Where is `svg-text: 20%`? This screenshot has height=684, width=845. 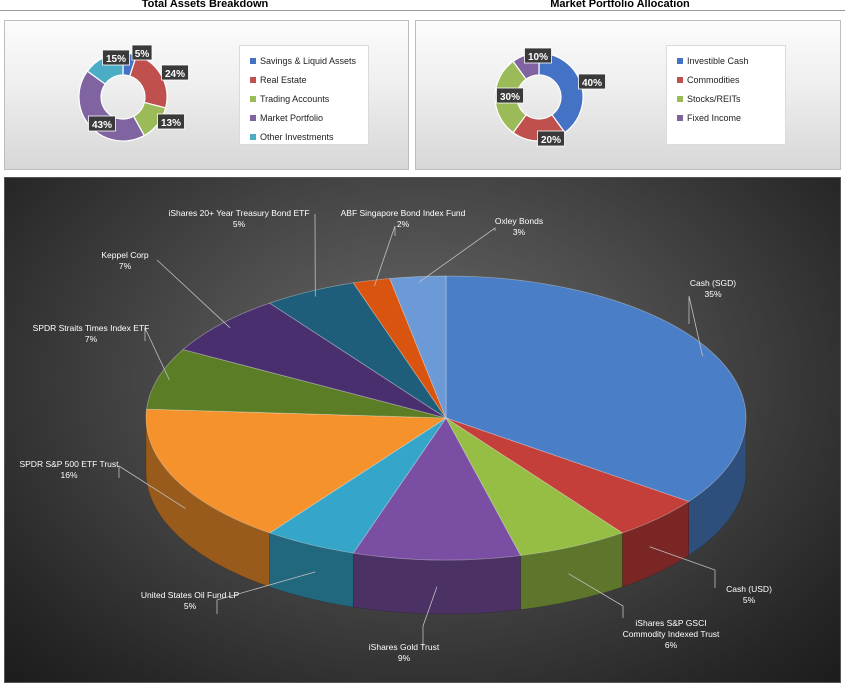 svg-text: 20% is located at coordinates (551, 140).